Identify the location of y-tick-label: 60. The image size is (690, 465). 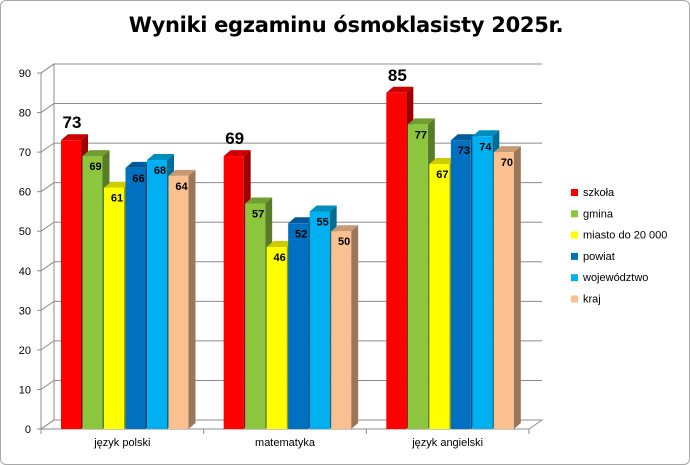
(25, 193).